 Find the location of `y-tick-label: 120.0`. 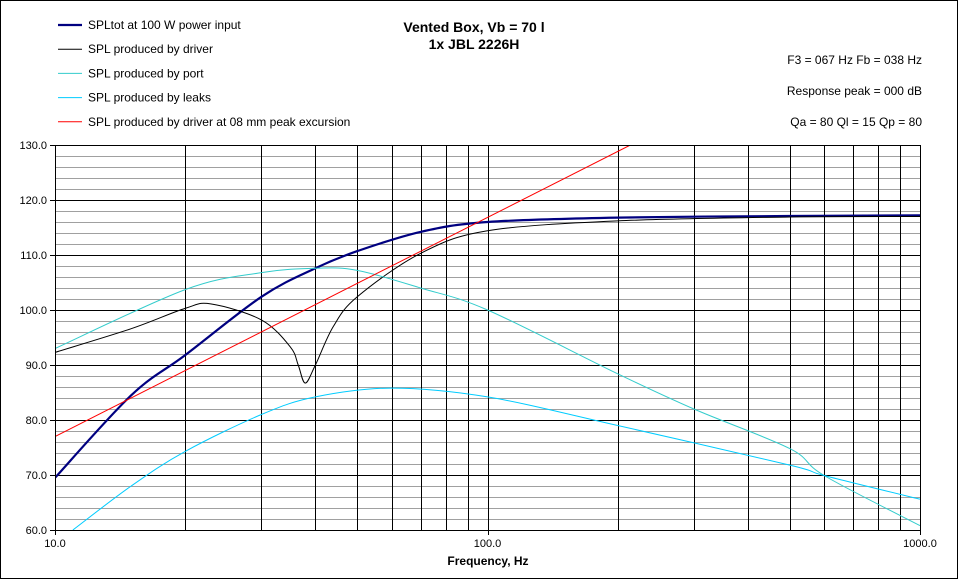

y-tick-label: 120.0 is located at coordinates (33, 201).